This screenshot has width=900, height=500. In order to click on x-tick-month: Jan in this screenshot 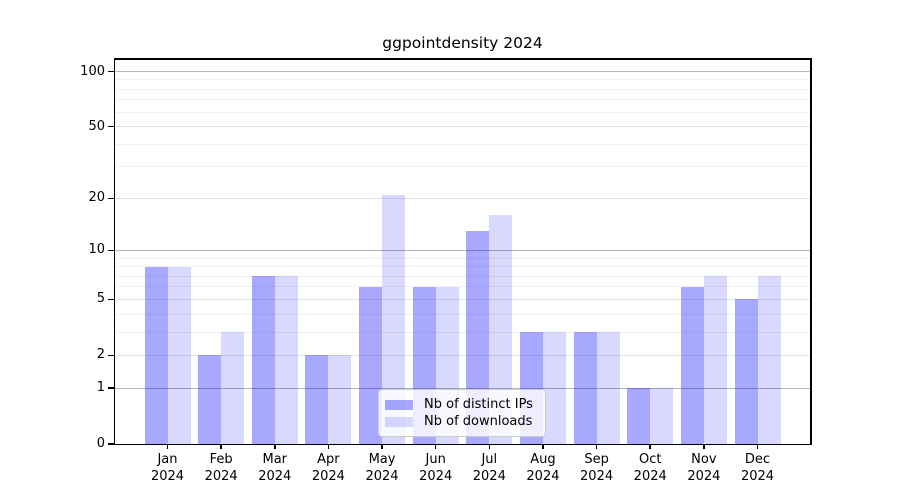, I will do `click(167, 459)`.